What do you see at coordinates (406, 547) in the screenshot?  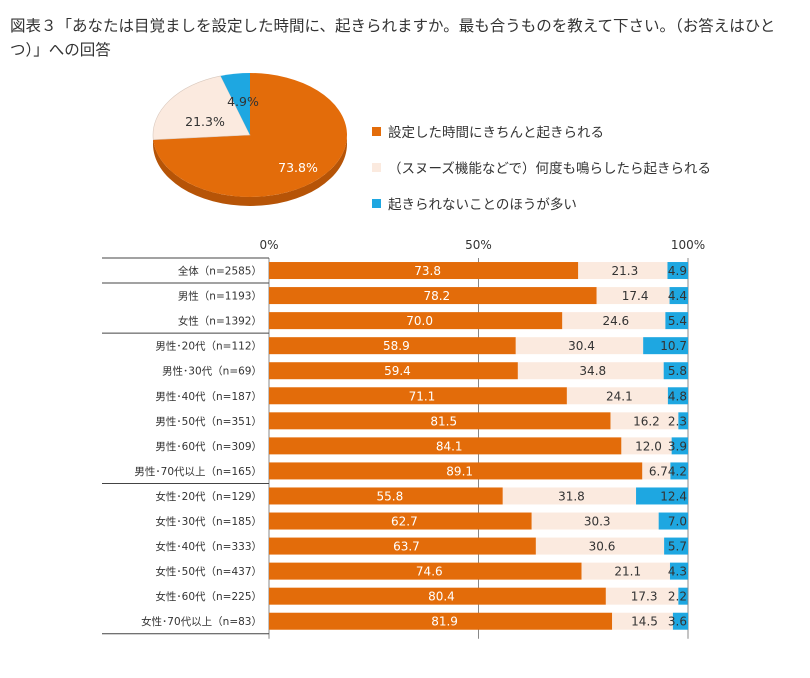 I see `data-label-on-time: 63.7` at bounding box center [406, 547].